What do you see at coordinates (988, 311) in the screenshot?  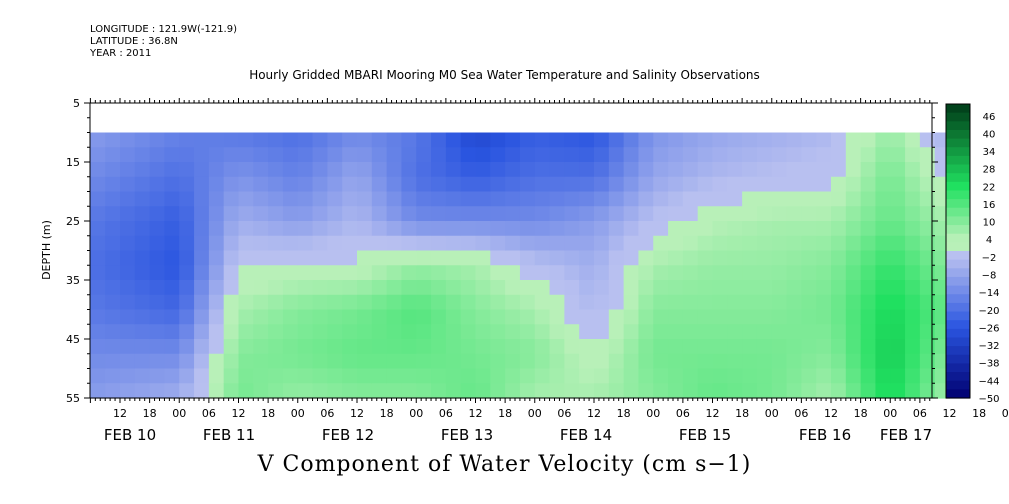 I see `colorbar-label: −20` at bounding box center [988, 311].